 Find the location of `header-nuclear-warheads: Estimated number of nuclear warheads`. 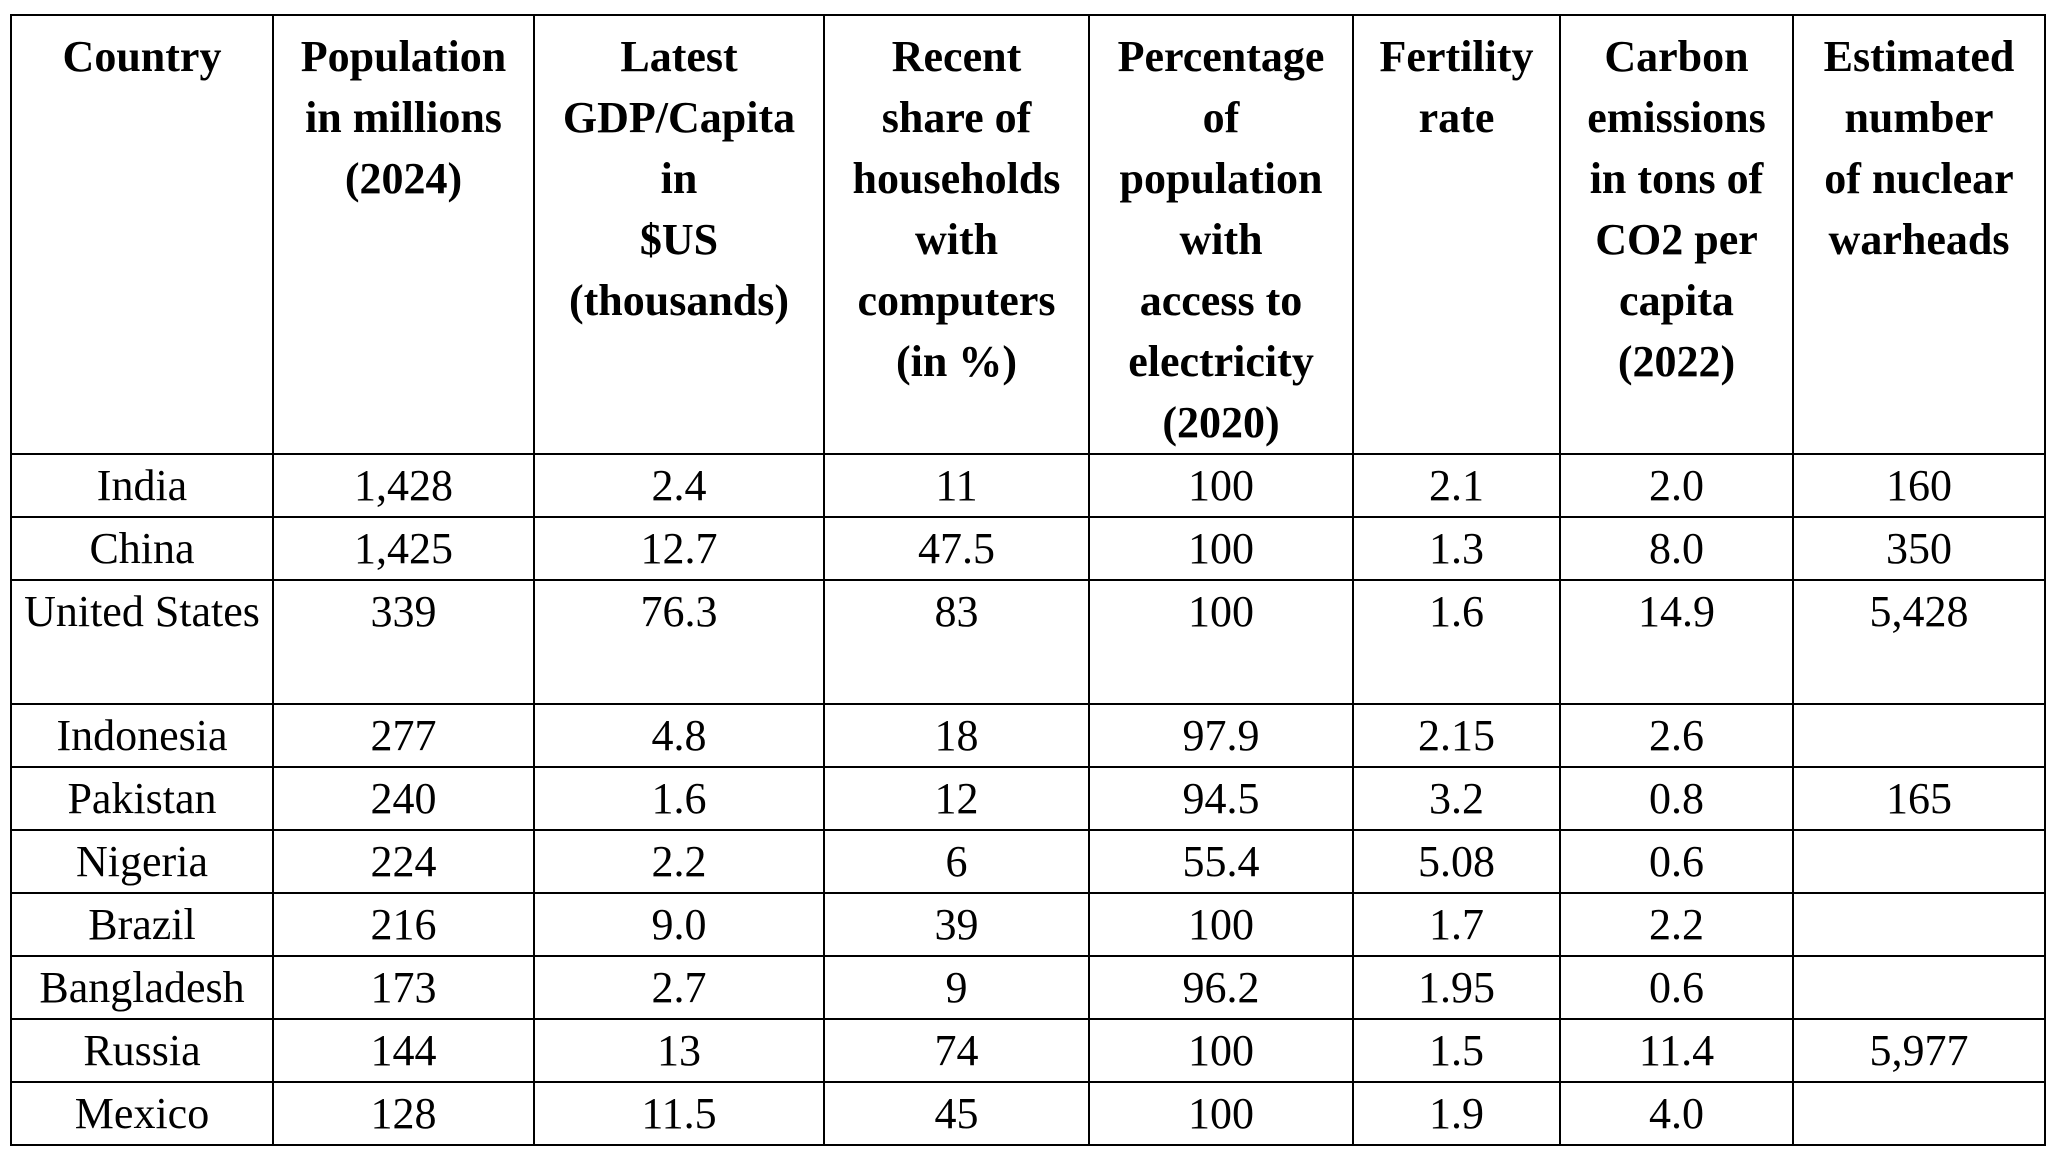

header-nuclear-warheads: Estimated number of nuclear warheads is located at coordinates (1919, 234).